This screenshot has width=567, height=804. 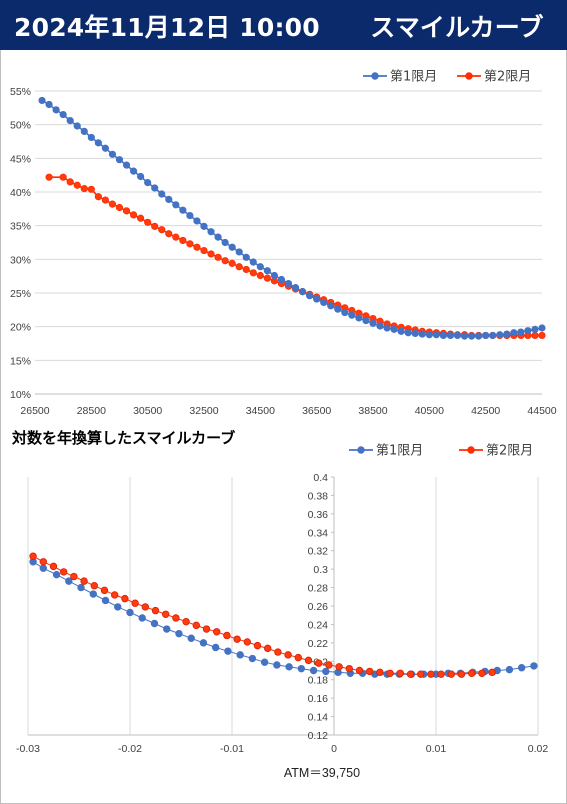 What do you see at coordinates (318, 552) in the screenshot?
I see `y-tick-label: 0.32` at bounding box center [318, 552].